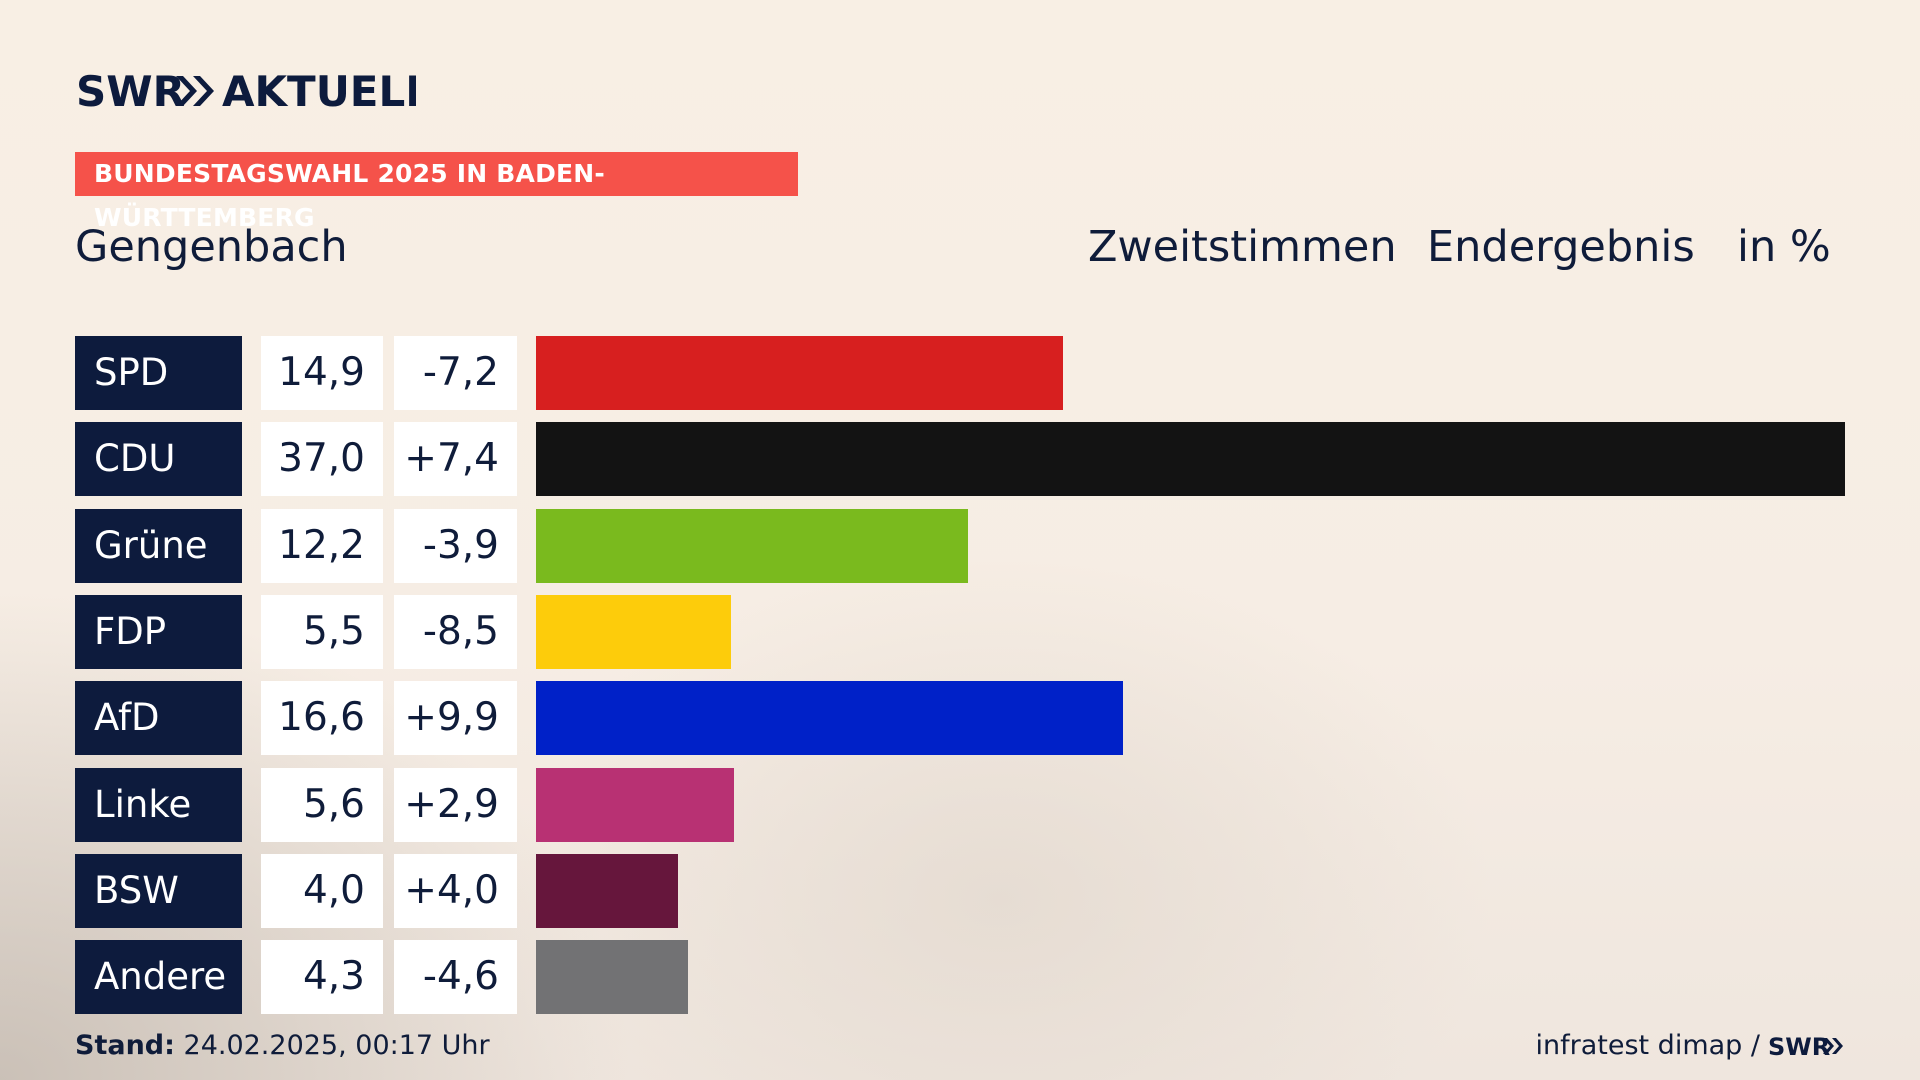 This screenshot has width=1920, height=1080. Describe the element at coordinates (633, 632) in the screenshot. I see `bar-fdp` at that location.